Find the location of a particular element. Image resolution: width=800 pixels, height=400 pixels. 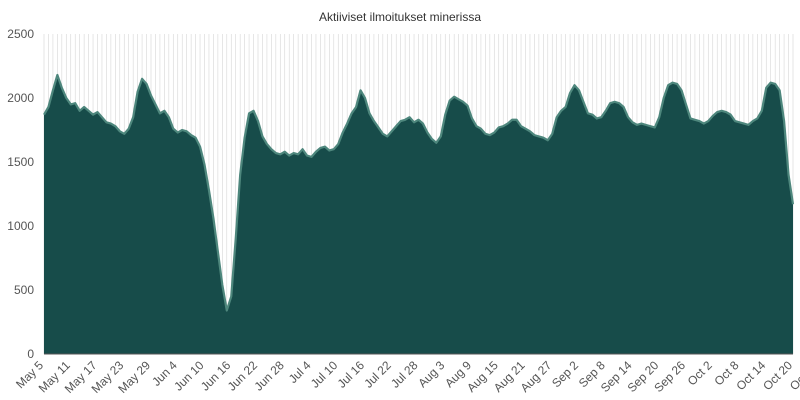

x-tick-label: Jul 22 is located at coordinates (377, 374).